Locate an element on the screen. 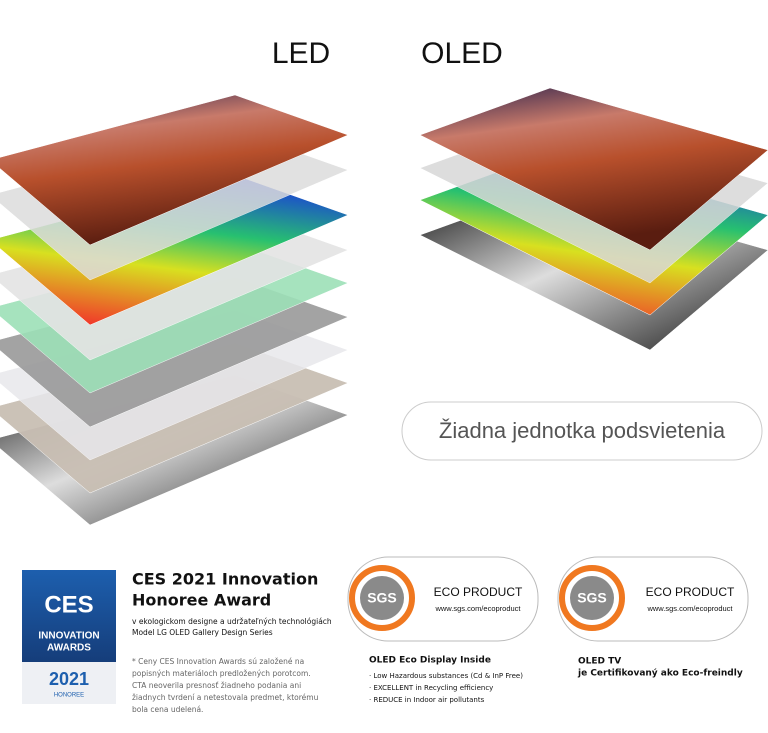 The image size is (768, 733). eco-item: · REDUCE in Indoor air pollutants is located at coordinates (427, 700).